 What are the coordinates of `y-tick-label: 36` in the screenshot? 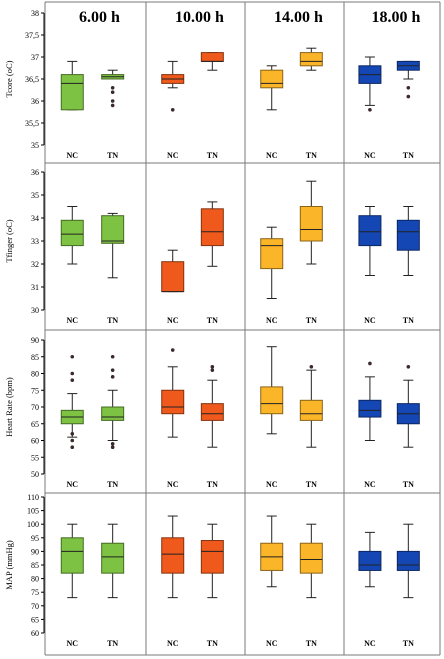 It's located at (35, 172).